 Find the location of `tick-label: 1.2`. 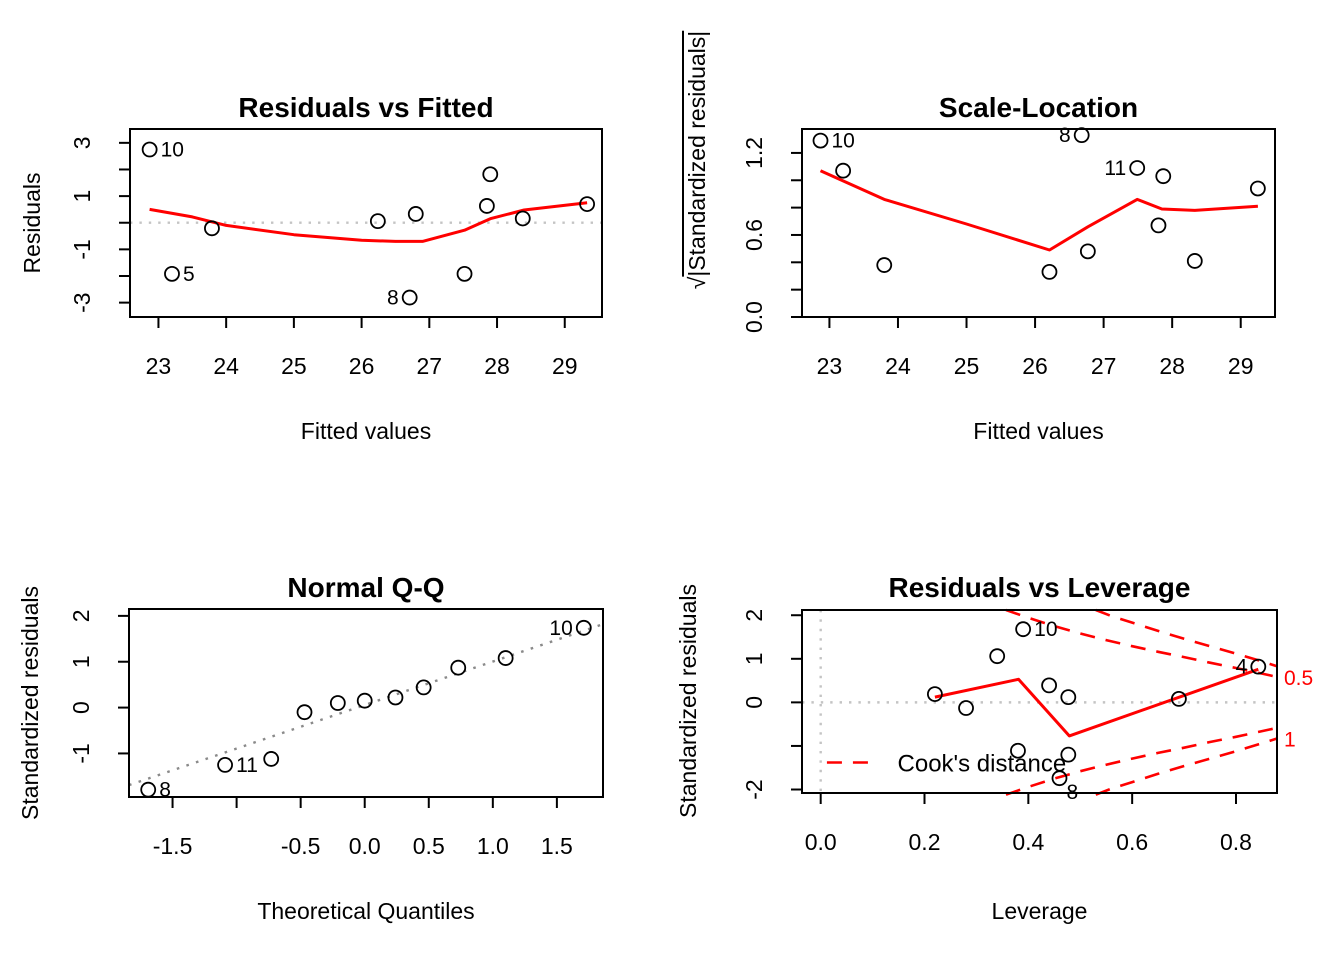

tick-label: 1.2 is located at coordinates (754, 153).